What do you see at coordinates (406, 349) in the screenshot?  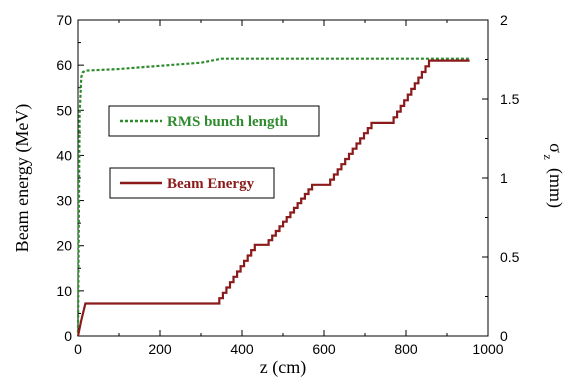 I see `x-tick-label: 800` at bounding box center [406, 349].